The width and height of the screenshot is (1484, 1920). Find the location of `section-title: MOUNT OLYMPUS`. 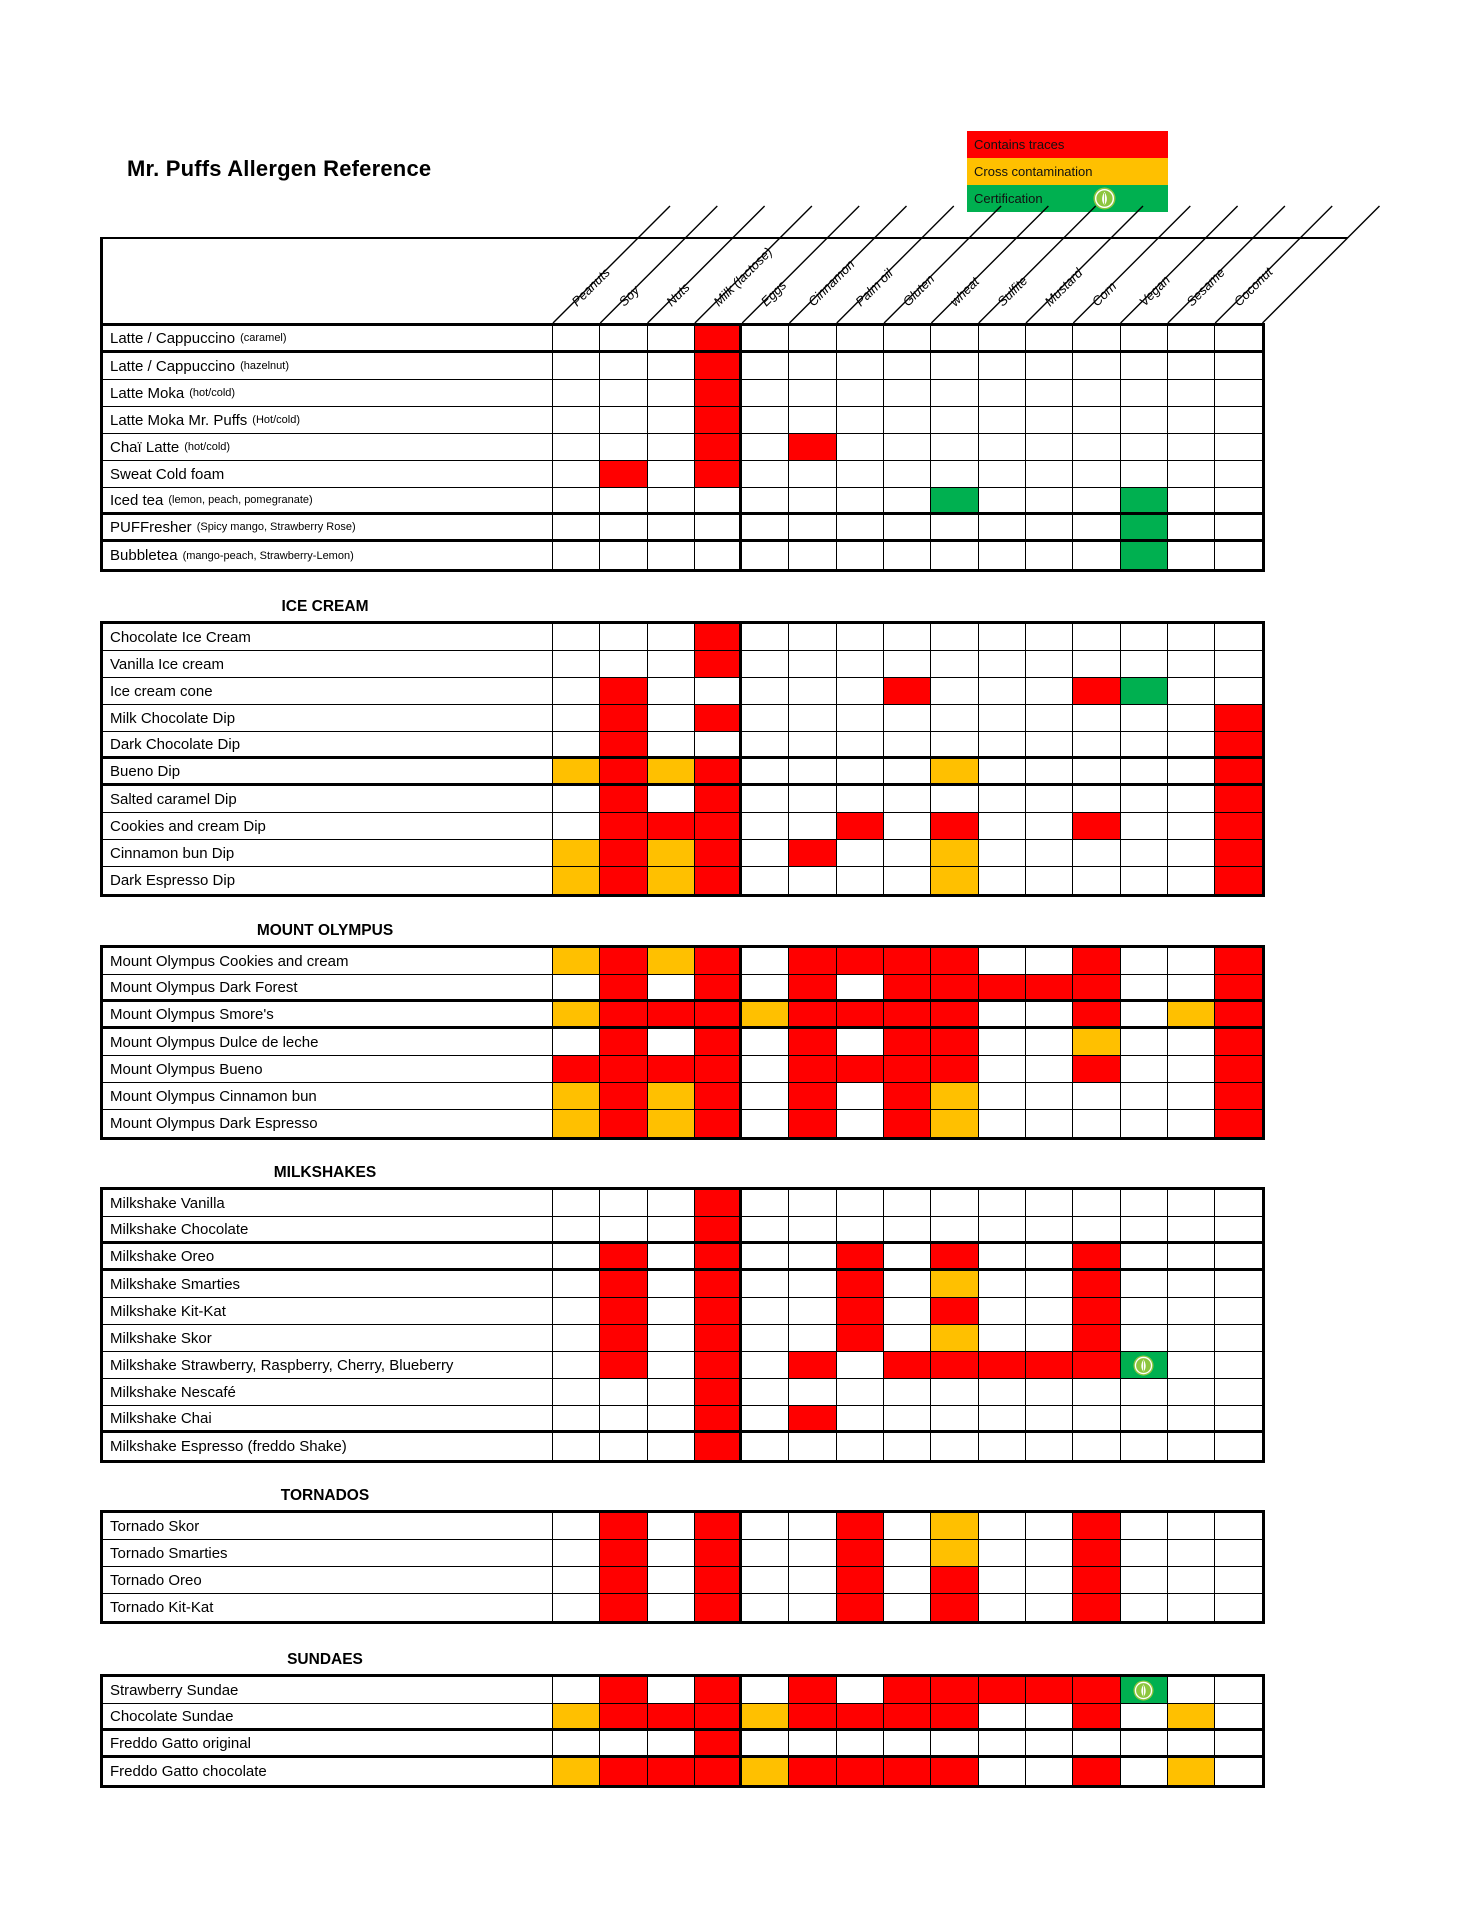

section-title: MOUNT OLYMPUS is located at coordinates (325, 930).